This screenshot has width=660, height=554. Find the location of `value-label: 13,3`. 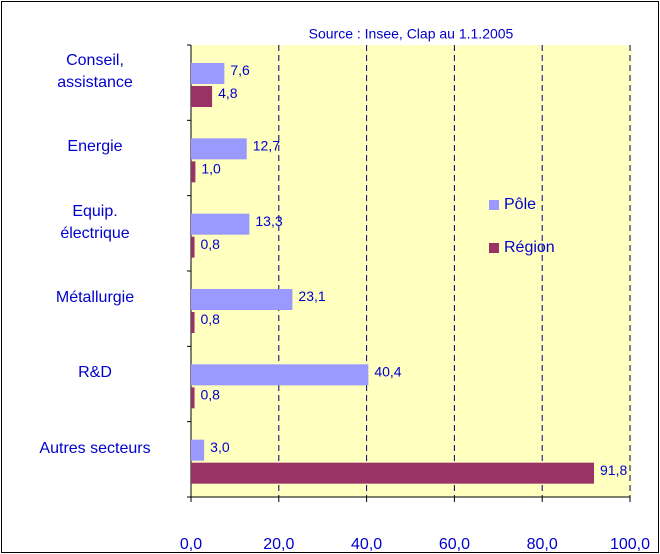

value-label: 13,3 is located at coordinates (268, 221).